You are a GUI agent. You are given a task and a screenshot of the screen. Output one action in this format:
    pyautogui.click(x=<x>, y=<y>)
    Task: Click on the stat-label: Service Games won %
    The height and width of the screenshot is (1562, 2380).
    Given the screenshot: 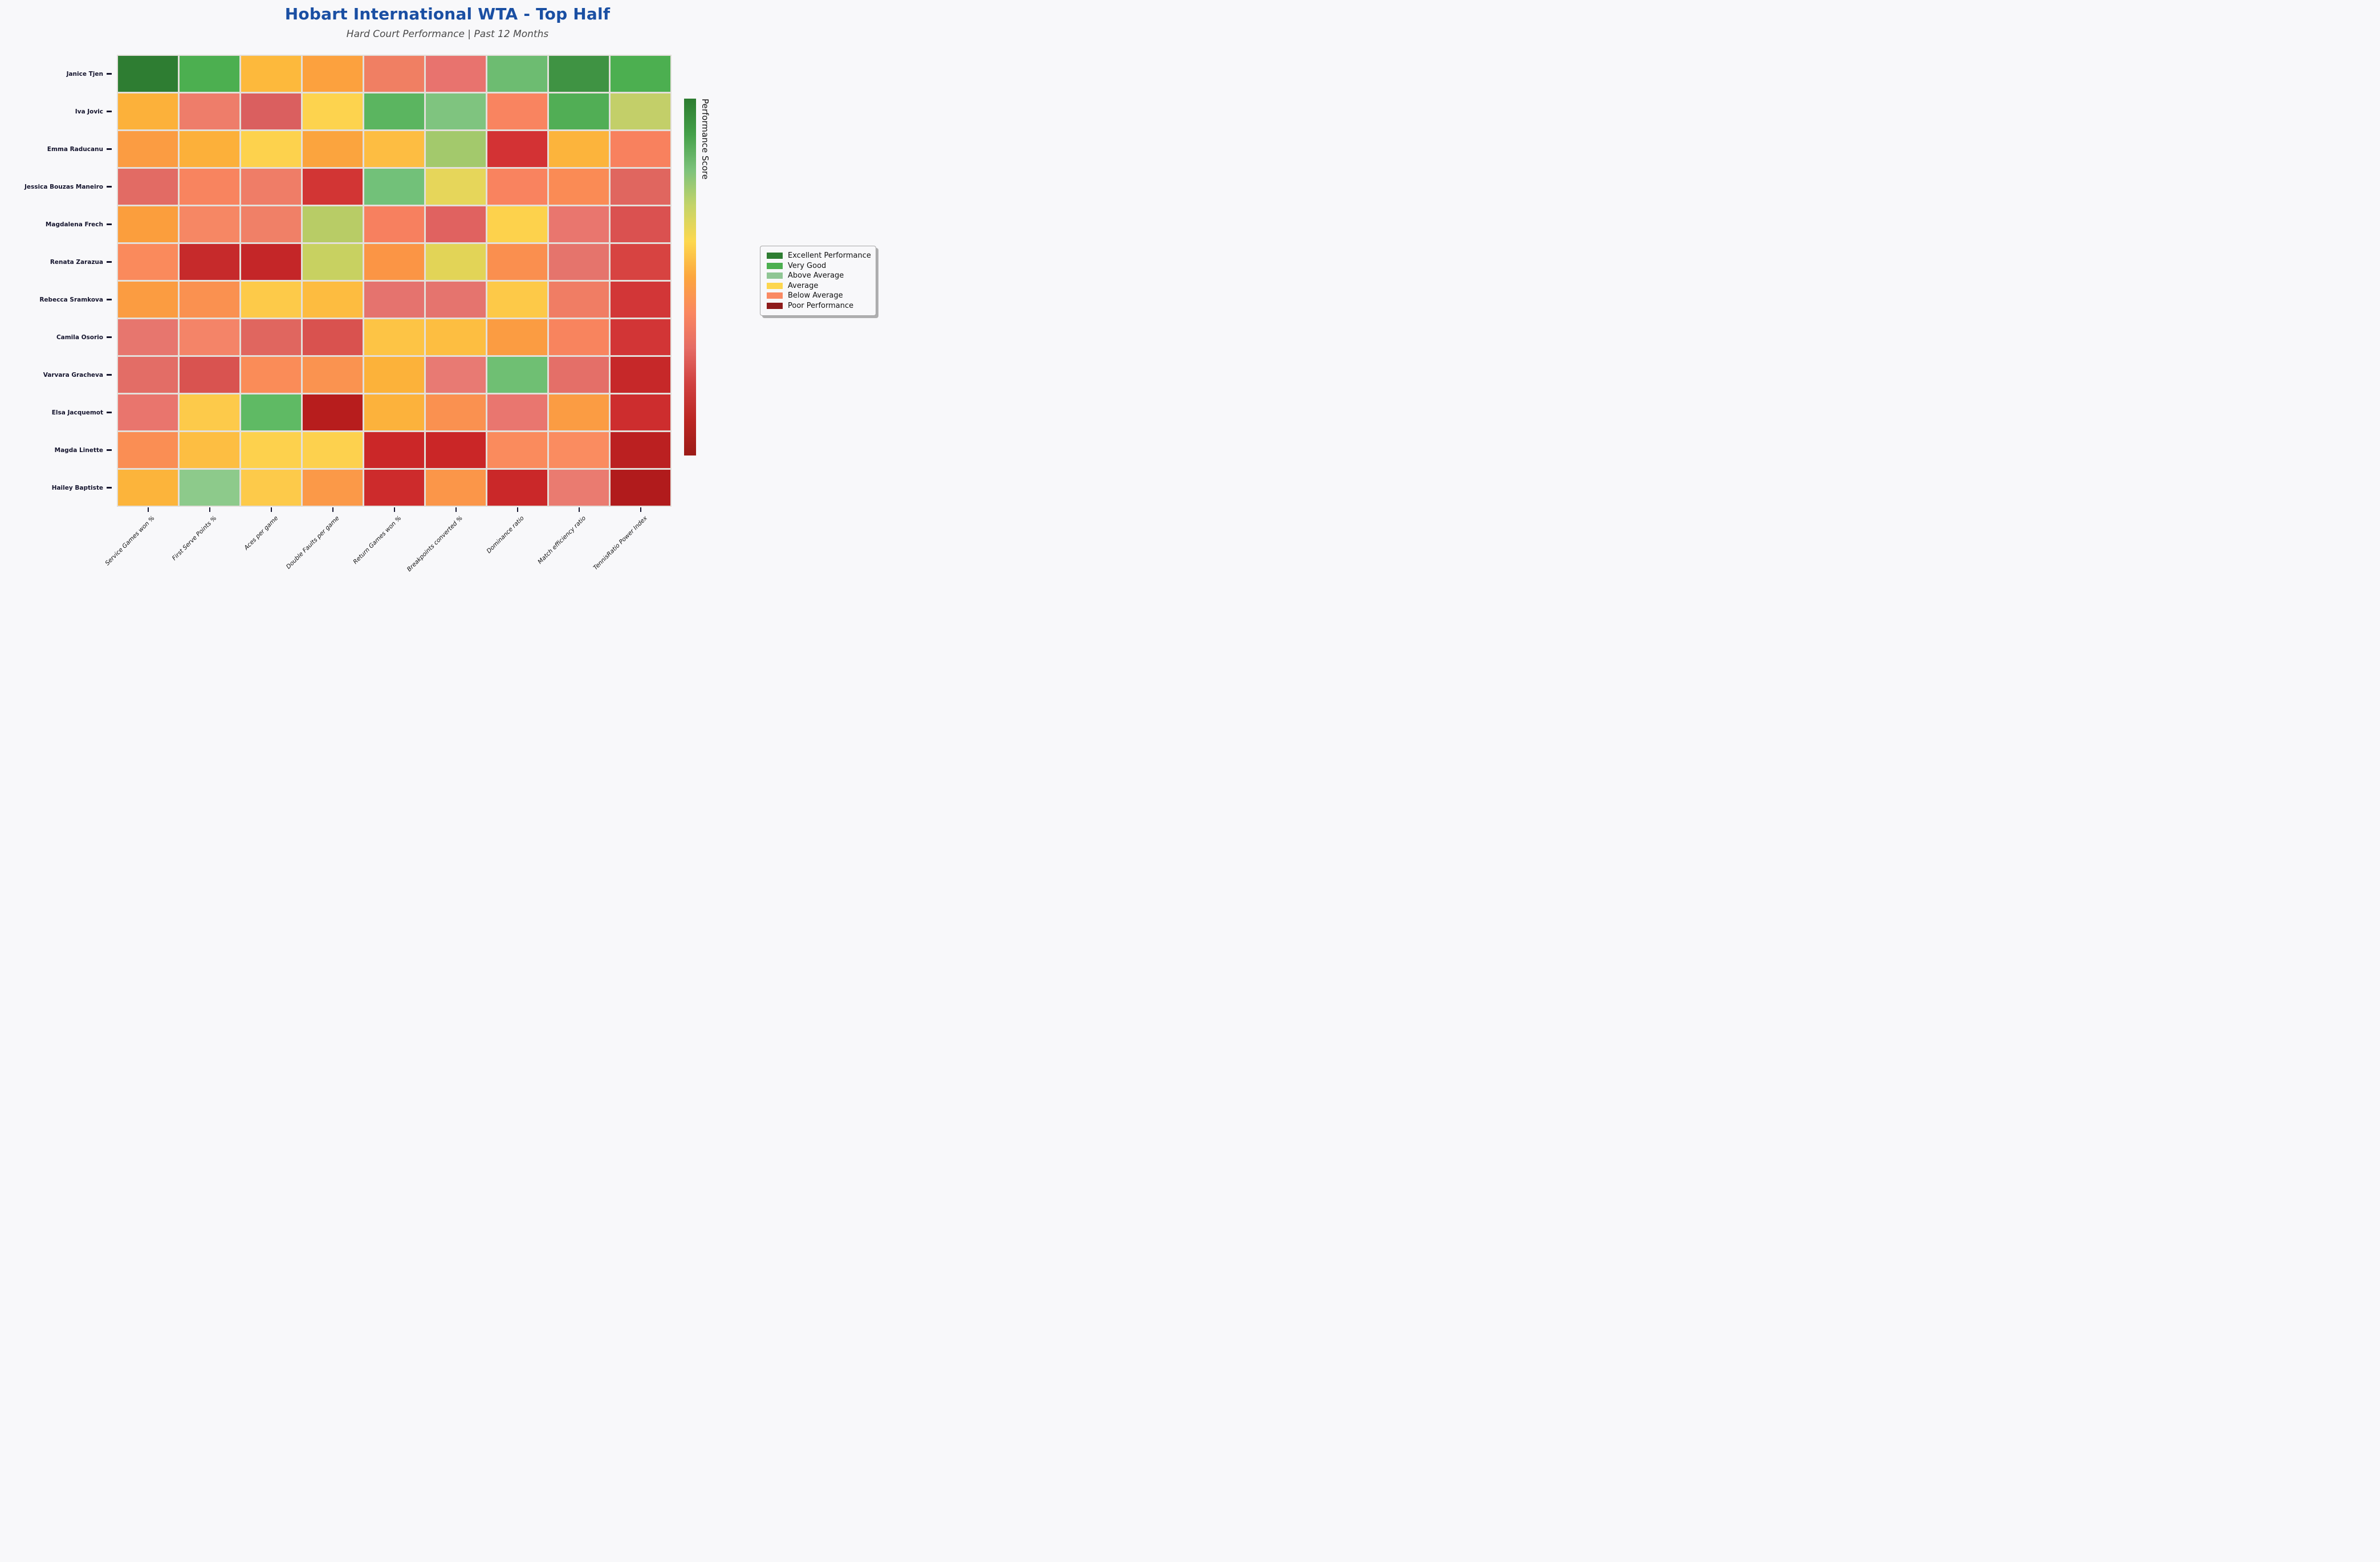 What is the action you would take?
    pyautogui.click(x=130, y=541)
    